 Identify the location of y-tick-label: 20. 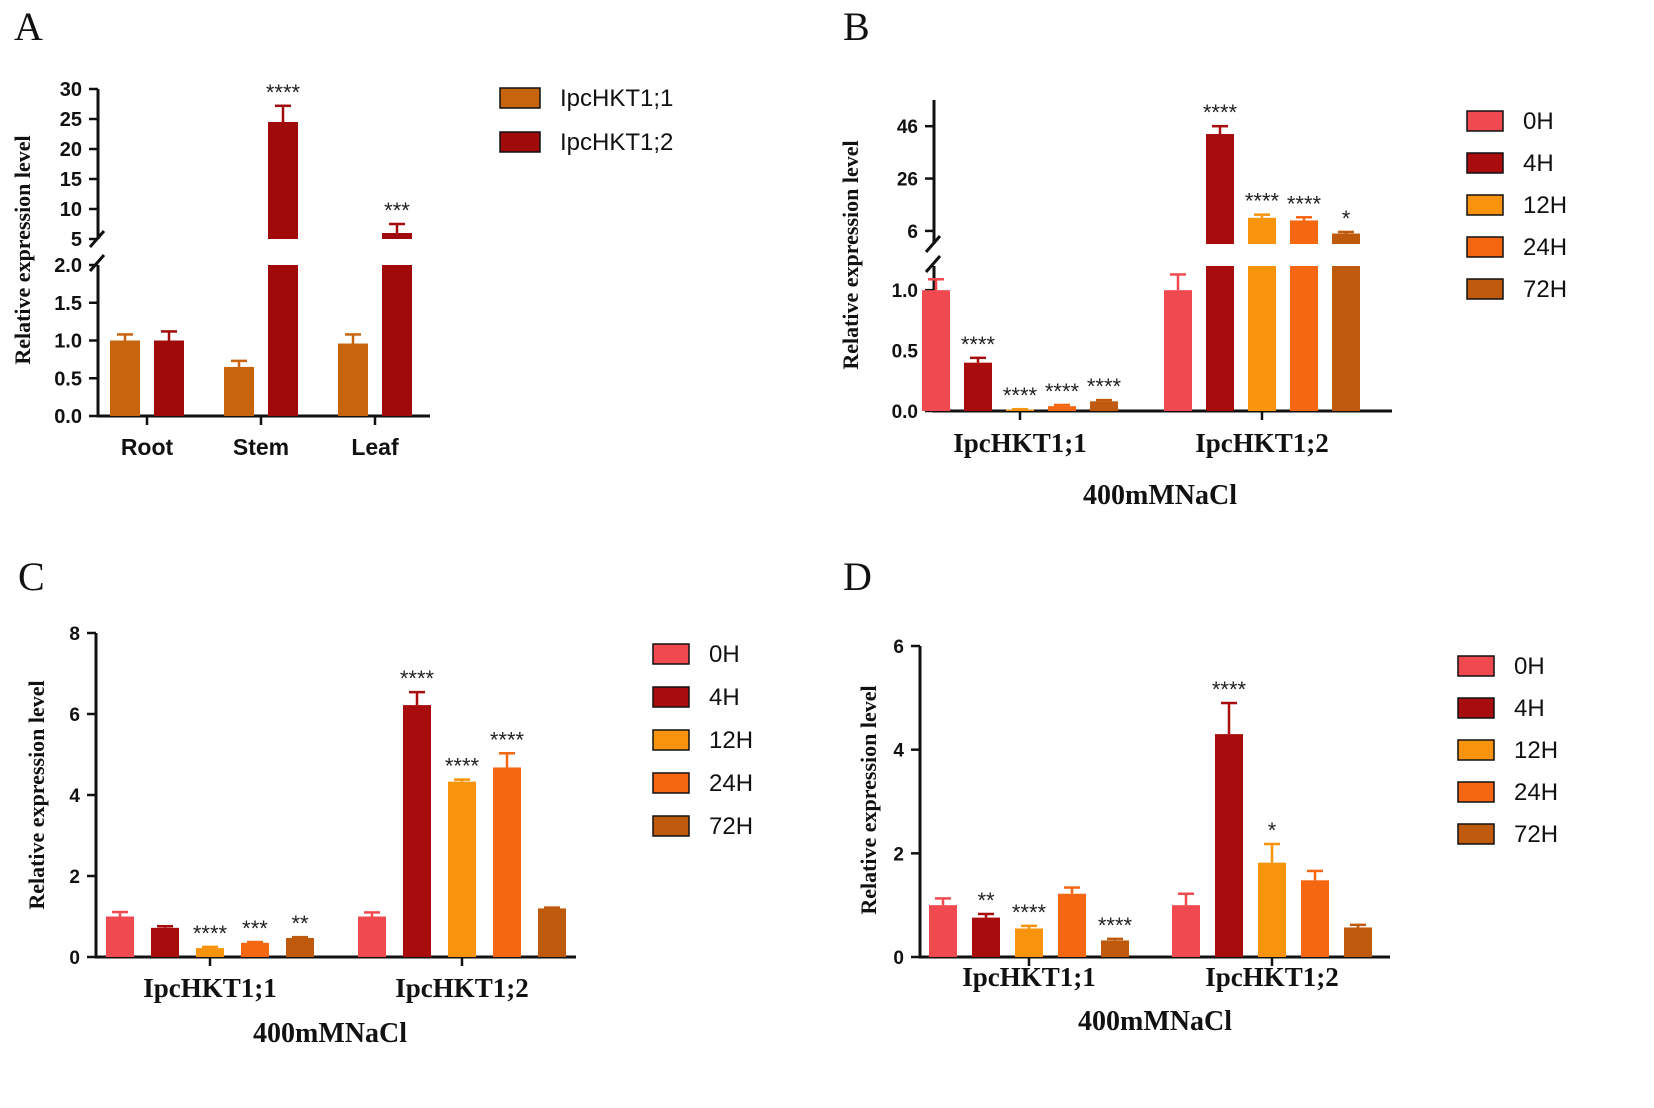
(71, 150).